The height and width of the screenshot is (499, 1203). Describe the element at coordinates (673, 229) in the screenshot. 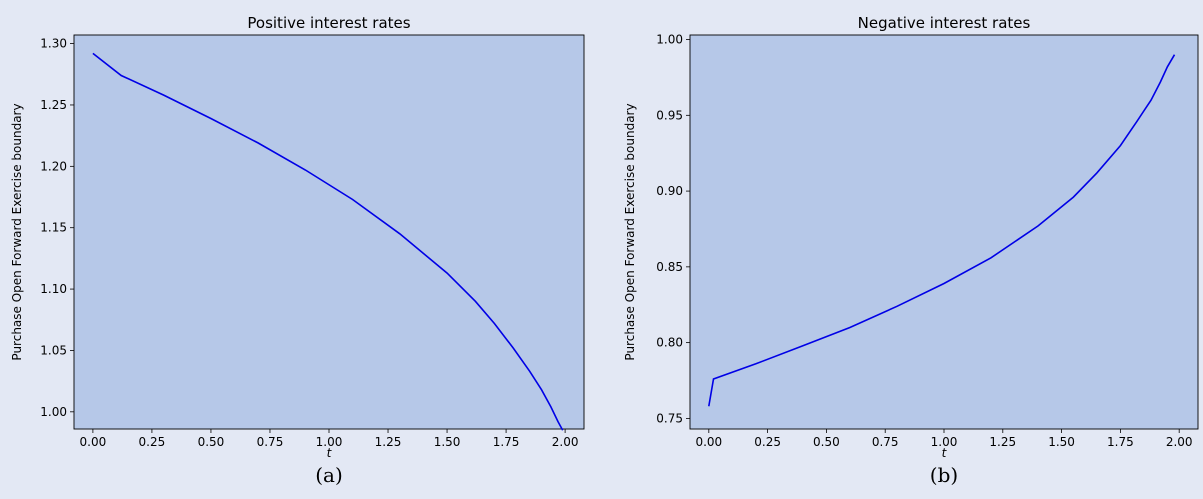

I see `y-axis-ticks: 0.75 0.80 0.85 0.90 0.95 1.00` at that location.